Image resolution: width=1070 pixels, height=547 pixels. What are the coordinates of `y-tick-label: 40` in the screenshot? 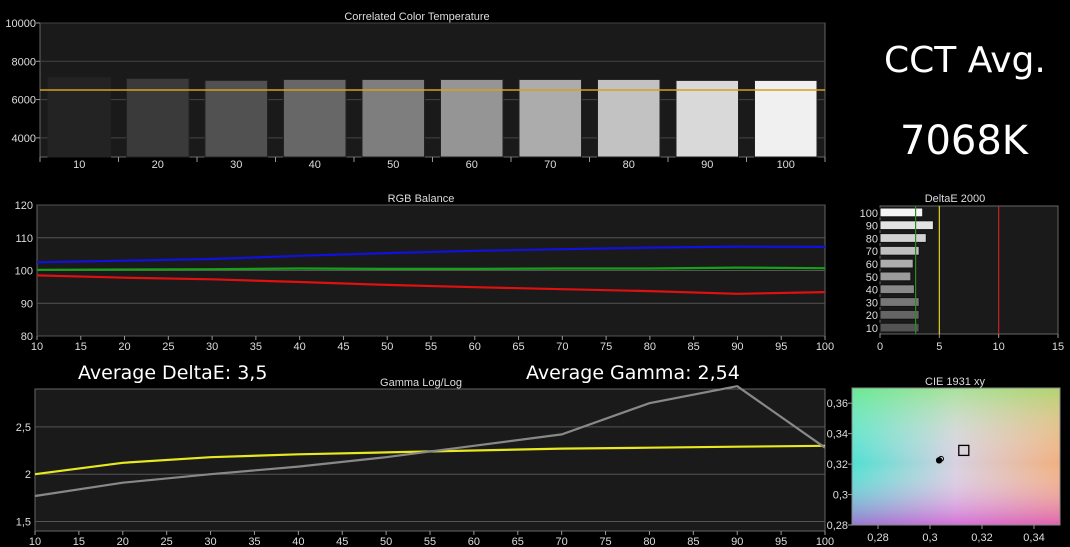 It's located at (872, 291).